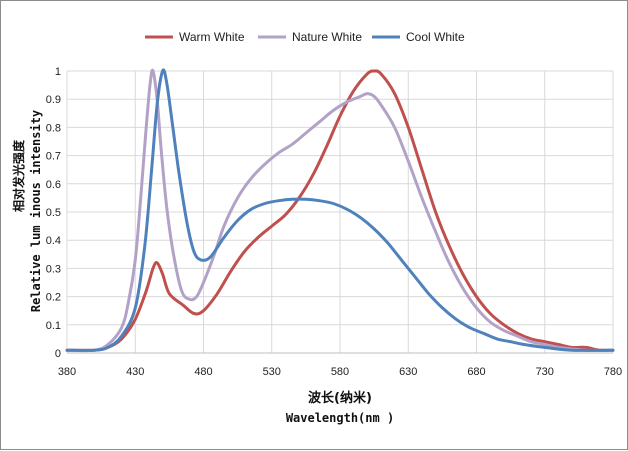 This screenshot has width=628, height=451. I want to click on y-tick-label: 0.1, so click(53, 326).